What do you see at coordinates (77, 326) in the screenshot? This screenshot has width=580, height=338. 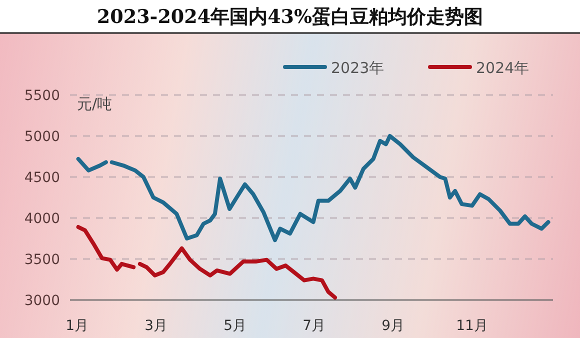 I see `x-tick-label: 1月` at bounding box center [77, 326].